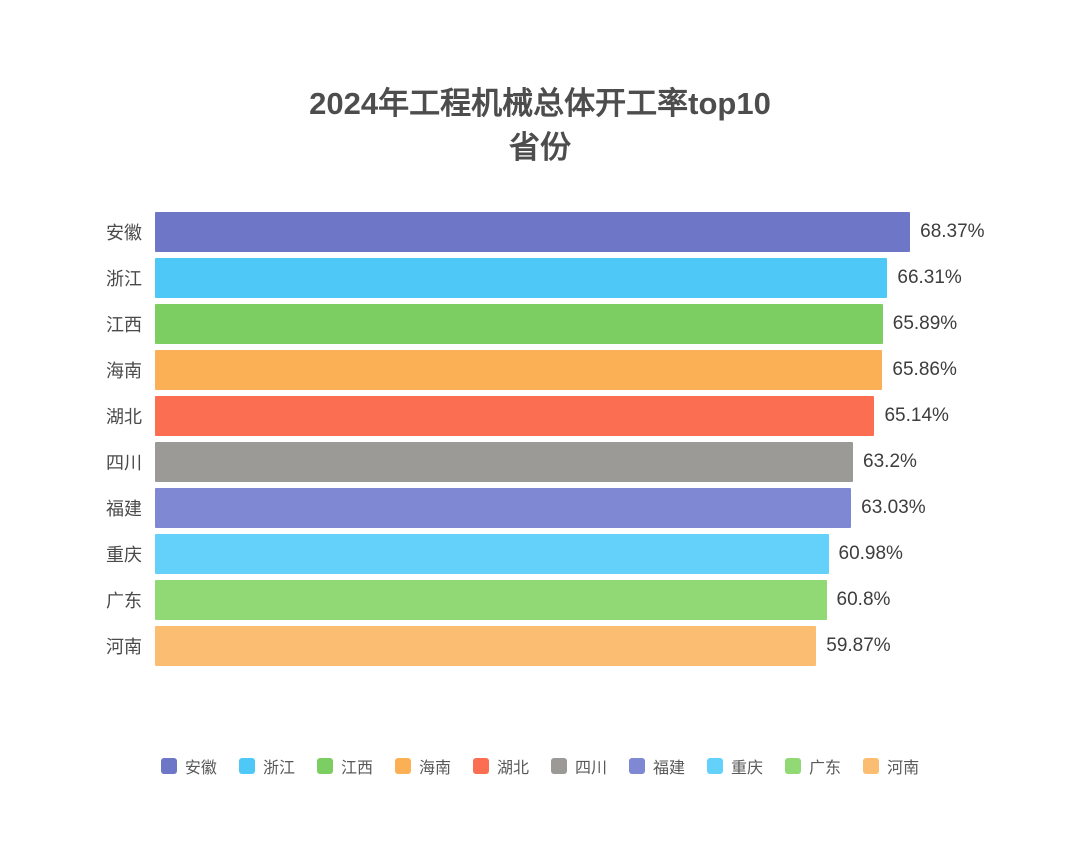 The image size is (1080, 856). Describe the element at coordinates (890, 461) in the screenshot. I see `value-label: 63.2%` at that location.